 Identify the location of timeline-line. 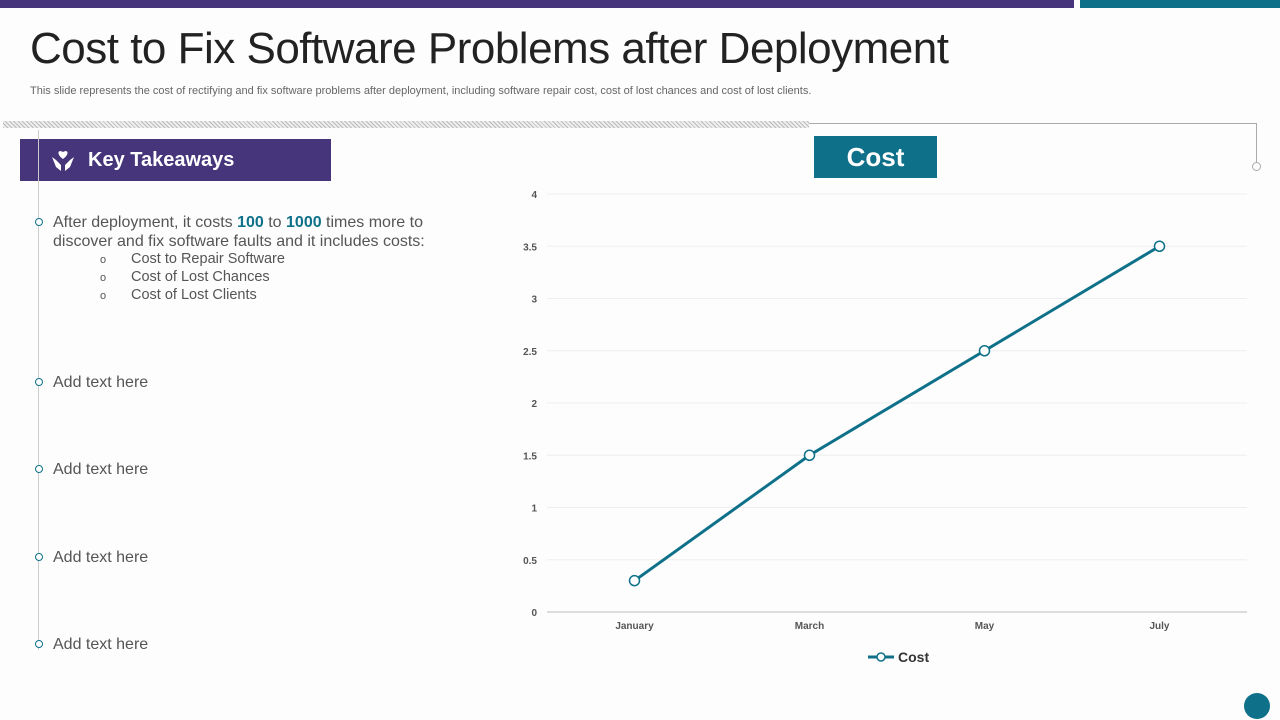
(38, 390).